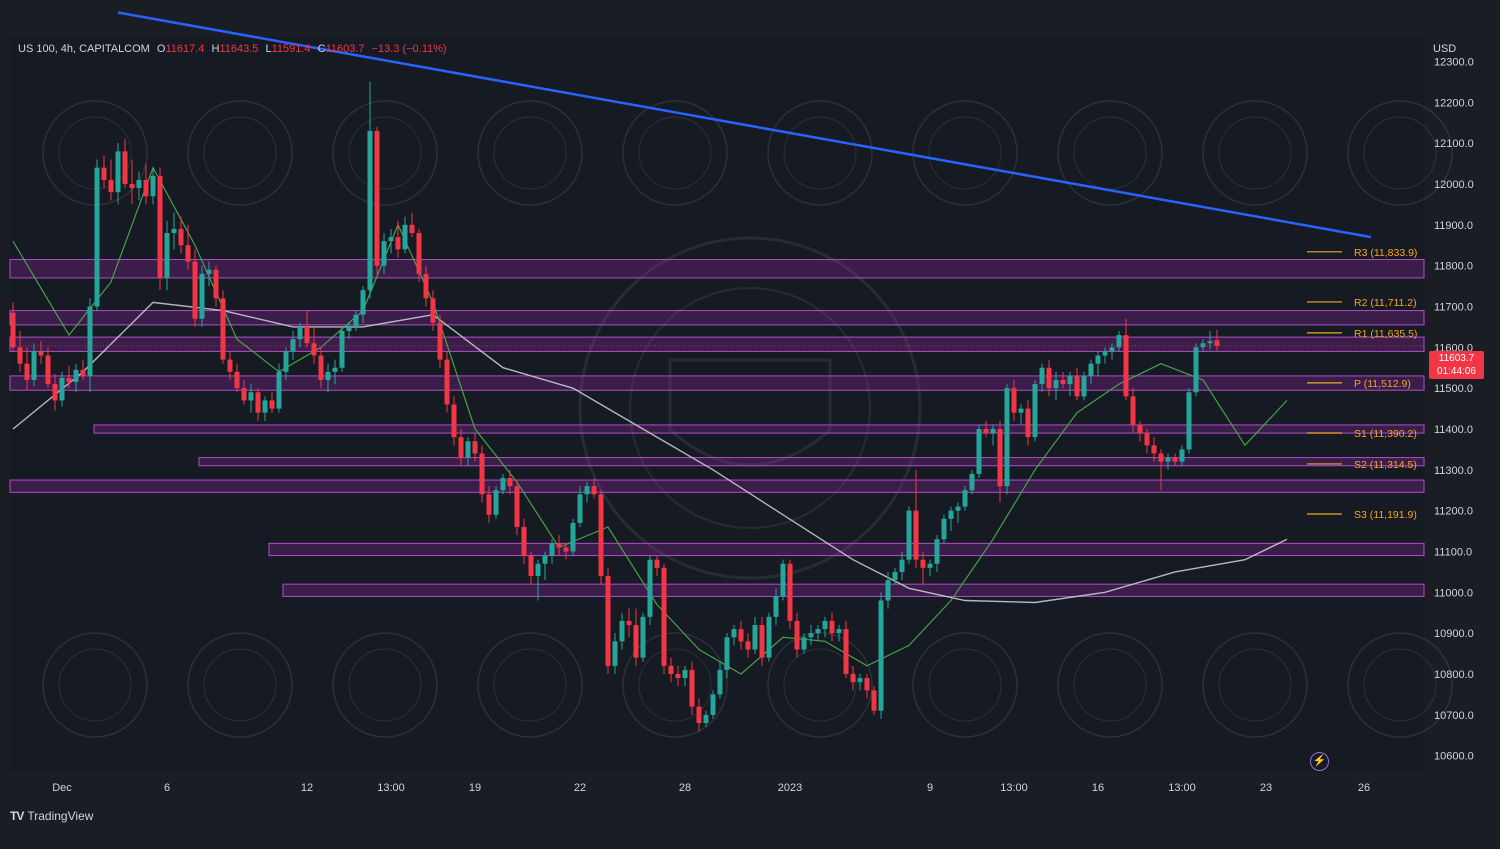 This screenshot has width=1500, height=849. What do you see at coordinates (1182, 788) in the screenshot?
I see `time-tick-label: 13:00` at bounding box center [1182, 788].